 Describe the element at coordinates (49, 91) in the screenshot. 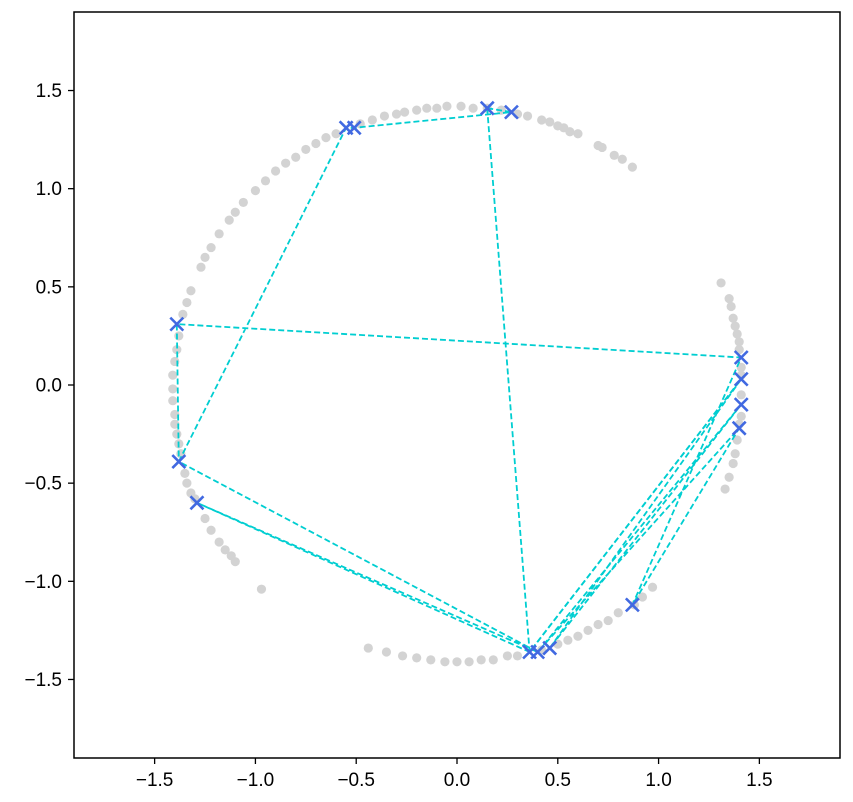

I see `y-tick-label: 1.5` at that location.